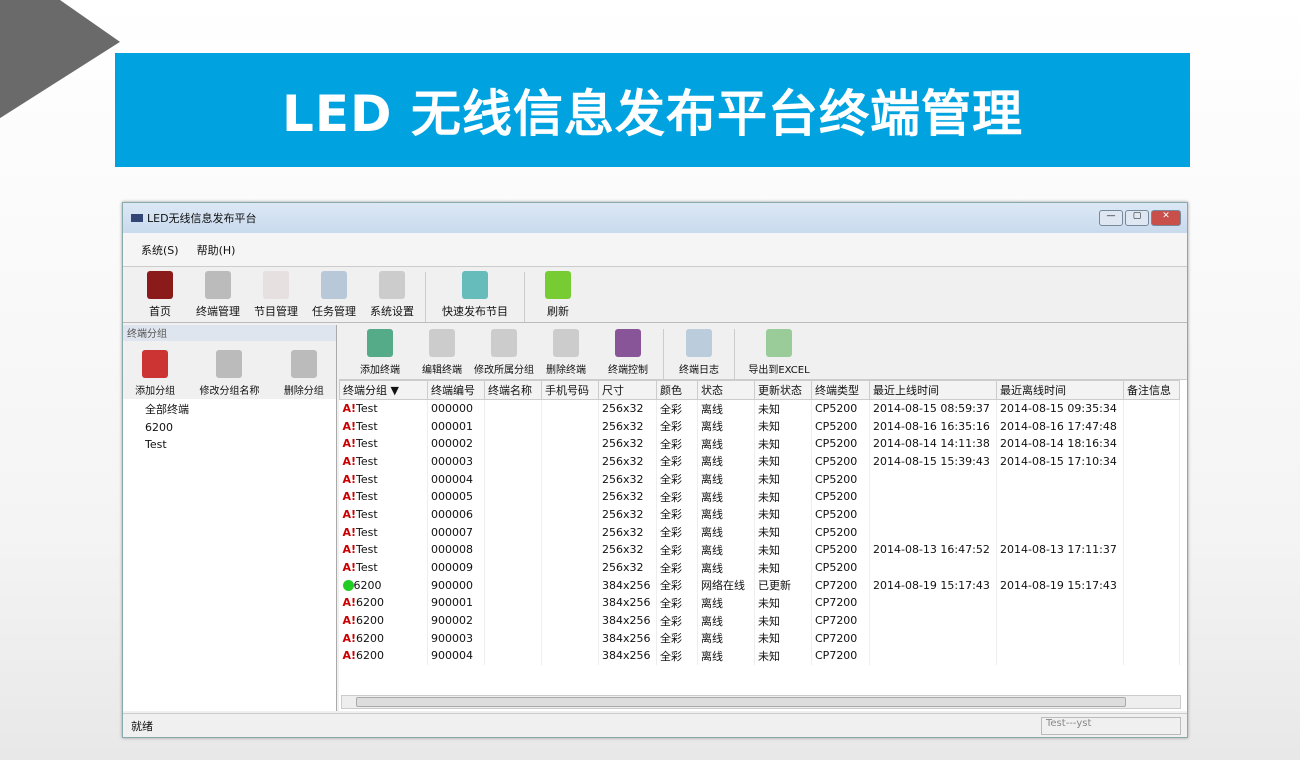  I want to click on toolbar-label: 快速发布节目, so click(475, 311).